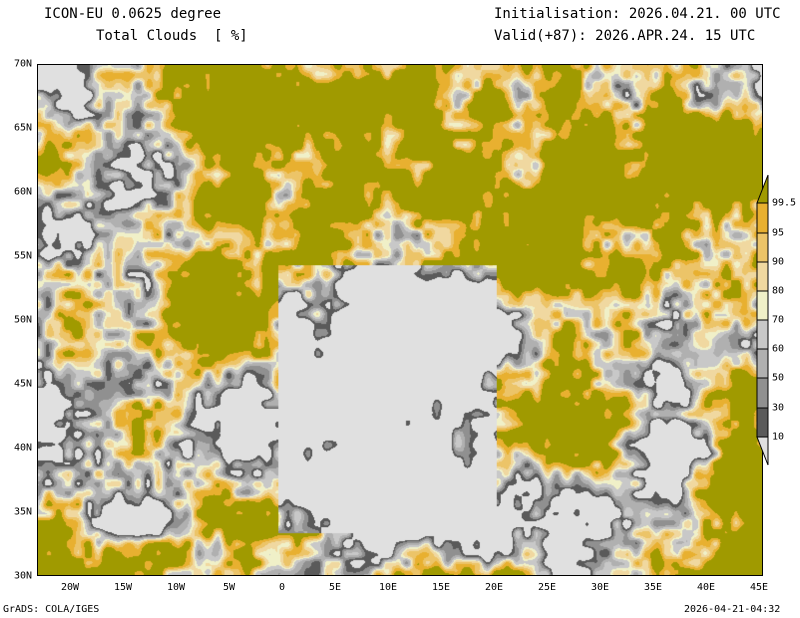 The width and height of the screenshot is (800, 618). I want to click on lat-label: 30N, so click(22, 576).